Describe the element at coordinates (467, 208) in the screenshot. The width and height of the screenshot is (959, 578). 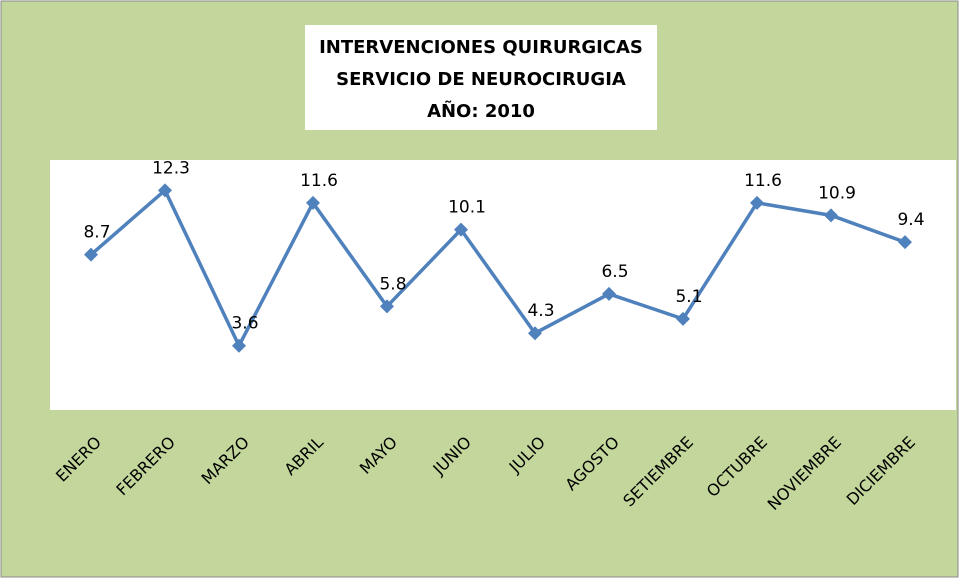
I see `data-label: 10.1` at that location.